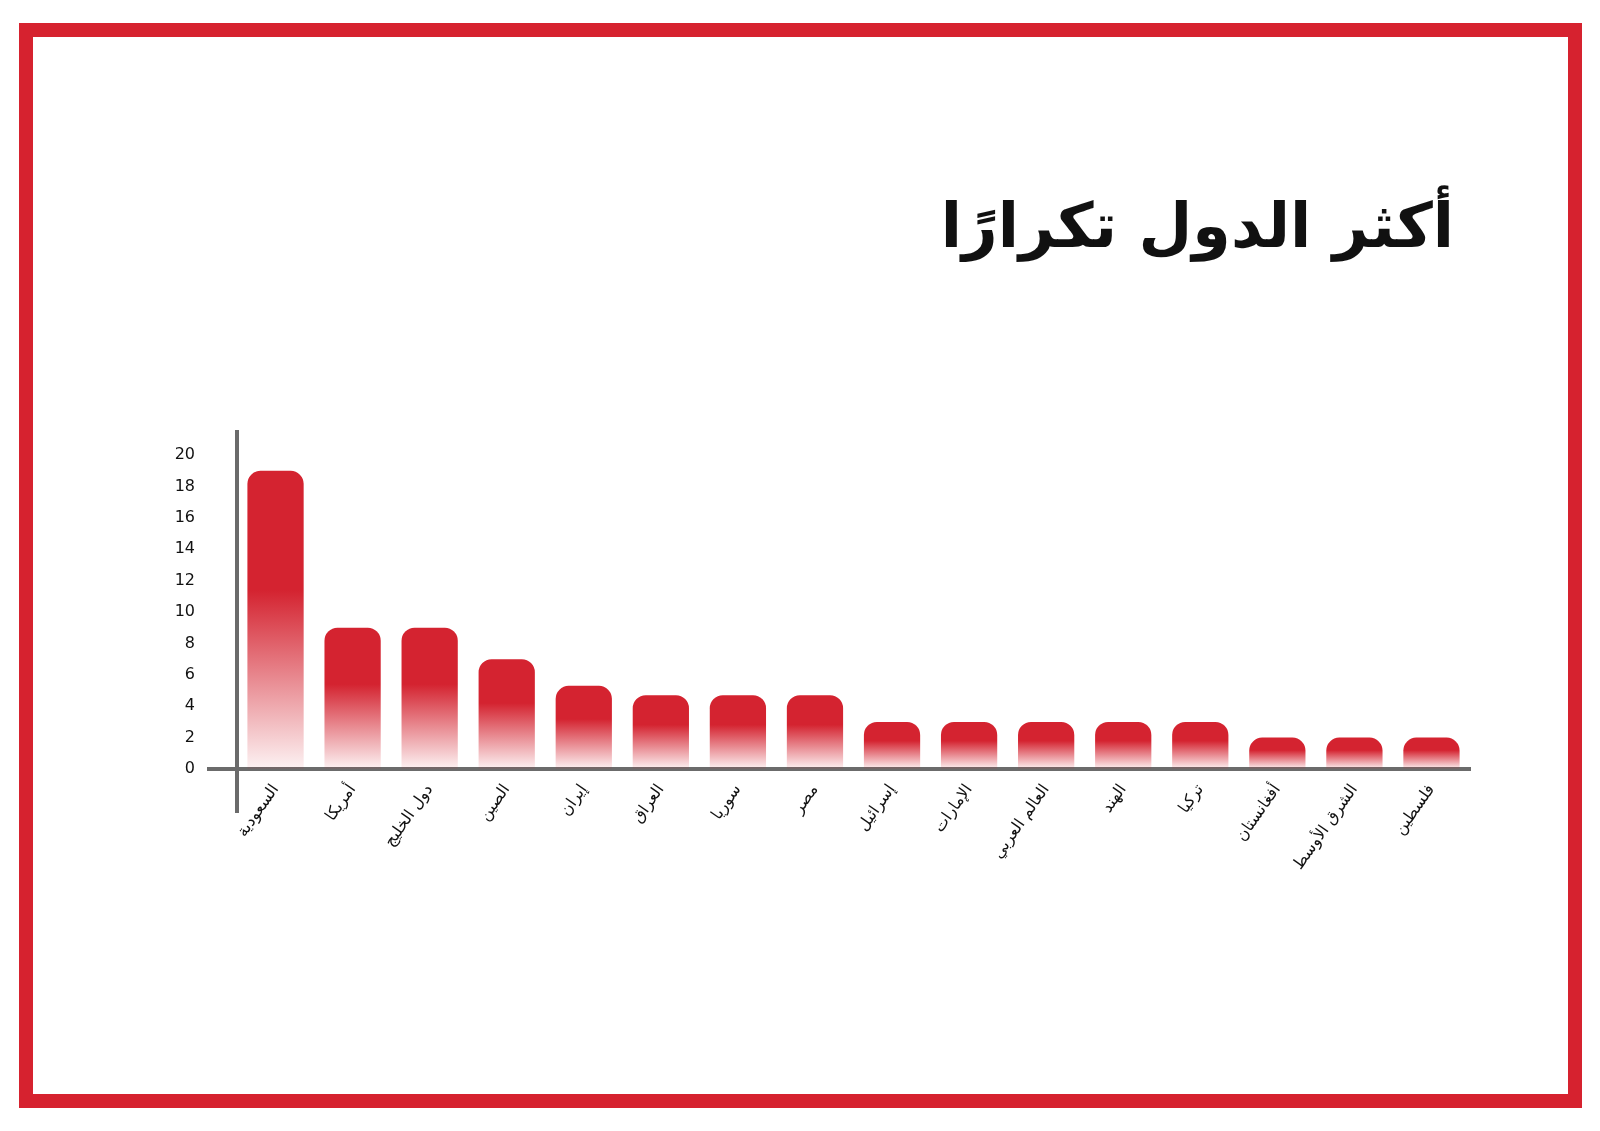 The height and width of the screenshot is (1131, 1600). What do you see at coordinates (1257, 812) in the screenshot?
I see `x-tick-label: أفغانستان` at bounding box center [1257, 812].